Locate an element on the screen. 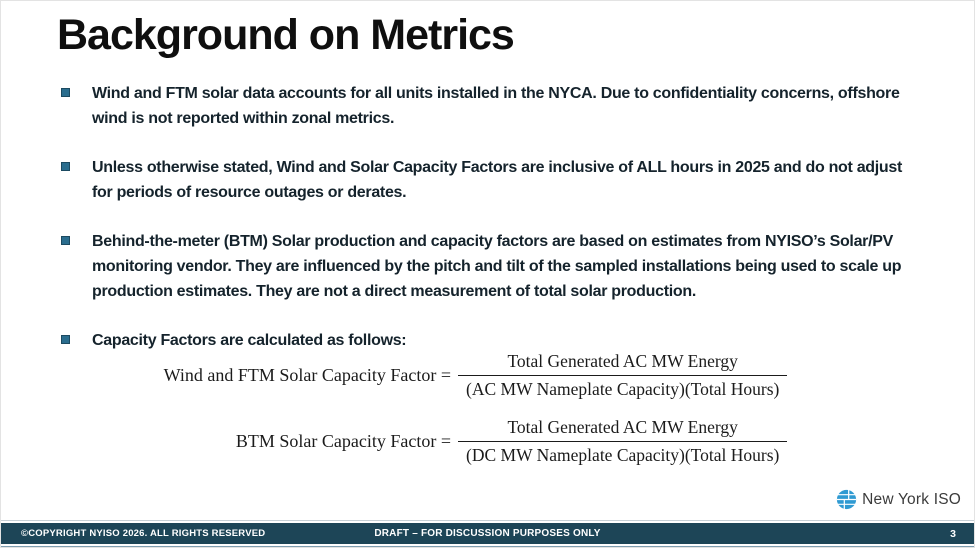 This screenshot has height=548, width=975. footer-page-number: 3 is located at coordinates (953, 533).